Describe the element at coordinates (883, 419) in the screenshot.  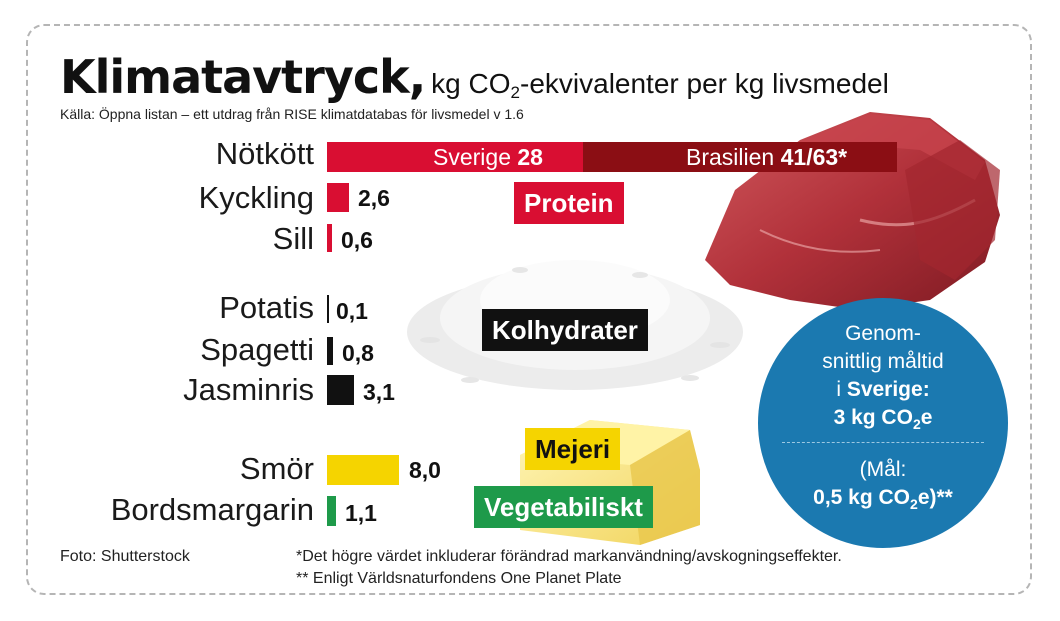
I see `circle-line-4: 3 kg CO2e` at that location.